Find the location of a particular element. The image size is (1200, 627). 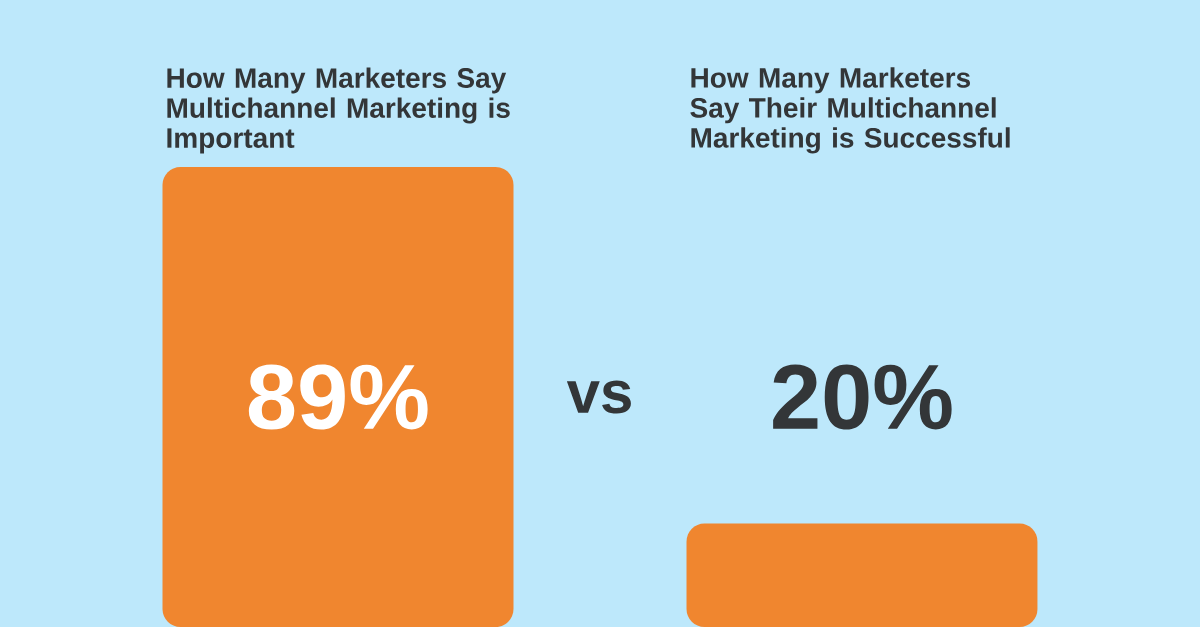

x-tick-label: How Many Marketers Say Their Multichannel Marketing is Successful is located at coordinates (850, 110).